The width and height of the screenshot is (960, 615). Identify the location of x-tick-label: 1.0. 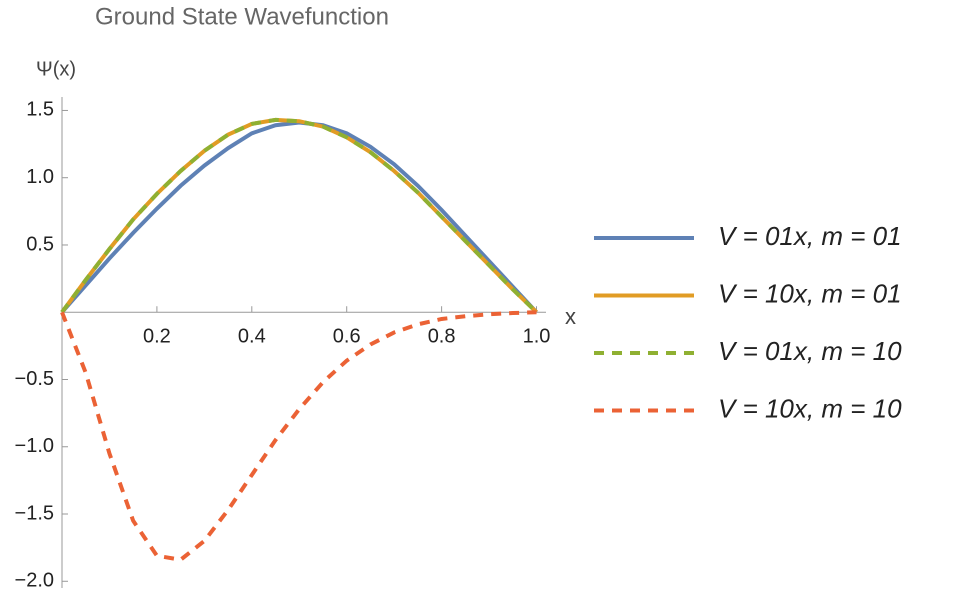
(537, 337).